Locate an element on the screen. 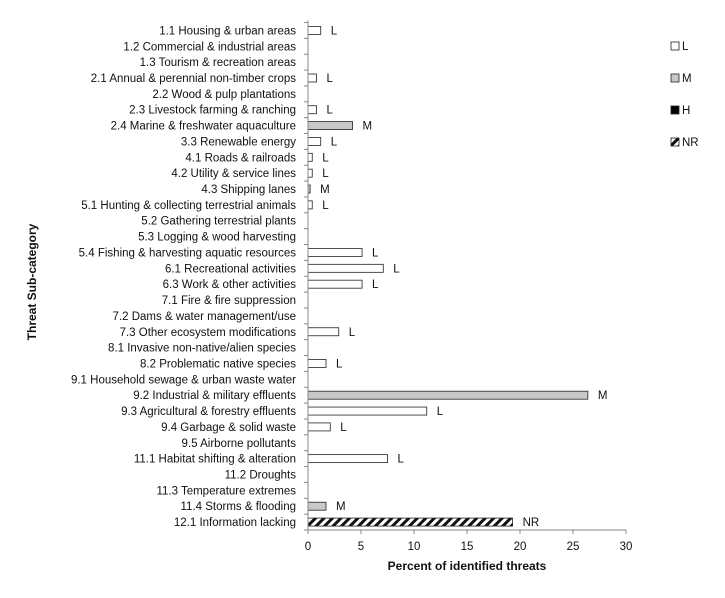 The height and width of the screenshot is (598, 725). category-label: 5.2 Gathering terrestrial plants is located at coordinates (218, 222).